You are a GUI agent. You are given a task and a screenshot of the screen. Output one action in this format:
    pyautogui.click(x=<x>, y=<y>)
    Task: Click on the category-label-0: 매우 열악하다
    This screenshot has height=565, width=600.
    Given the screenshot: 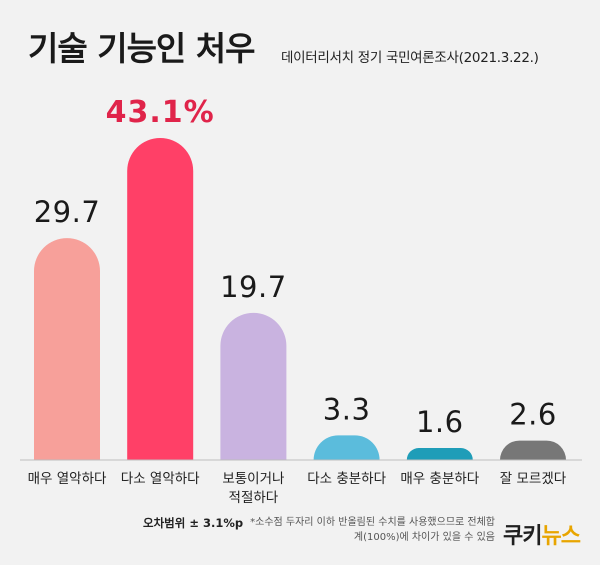 What is the action you would take?
    pyautogui.click(x=67, y=479)
    